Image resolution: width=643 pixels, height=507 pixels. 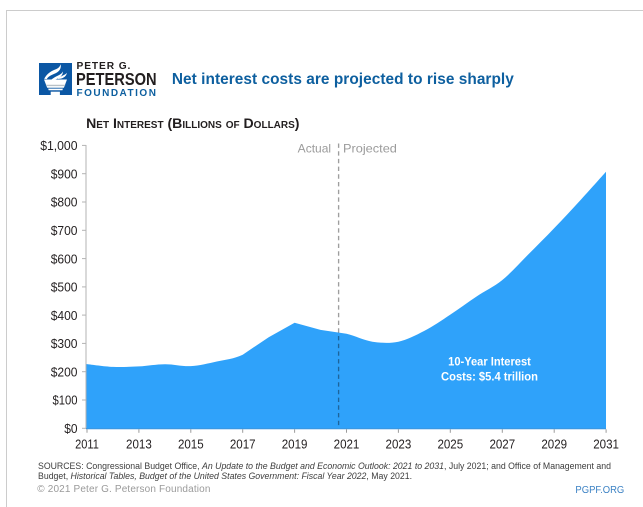 I want to click on svg-text: $900, so click(x=64, y=173).